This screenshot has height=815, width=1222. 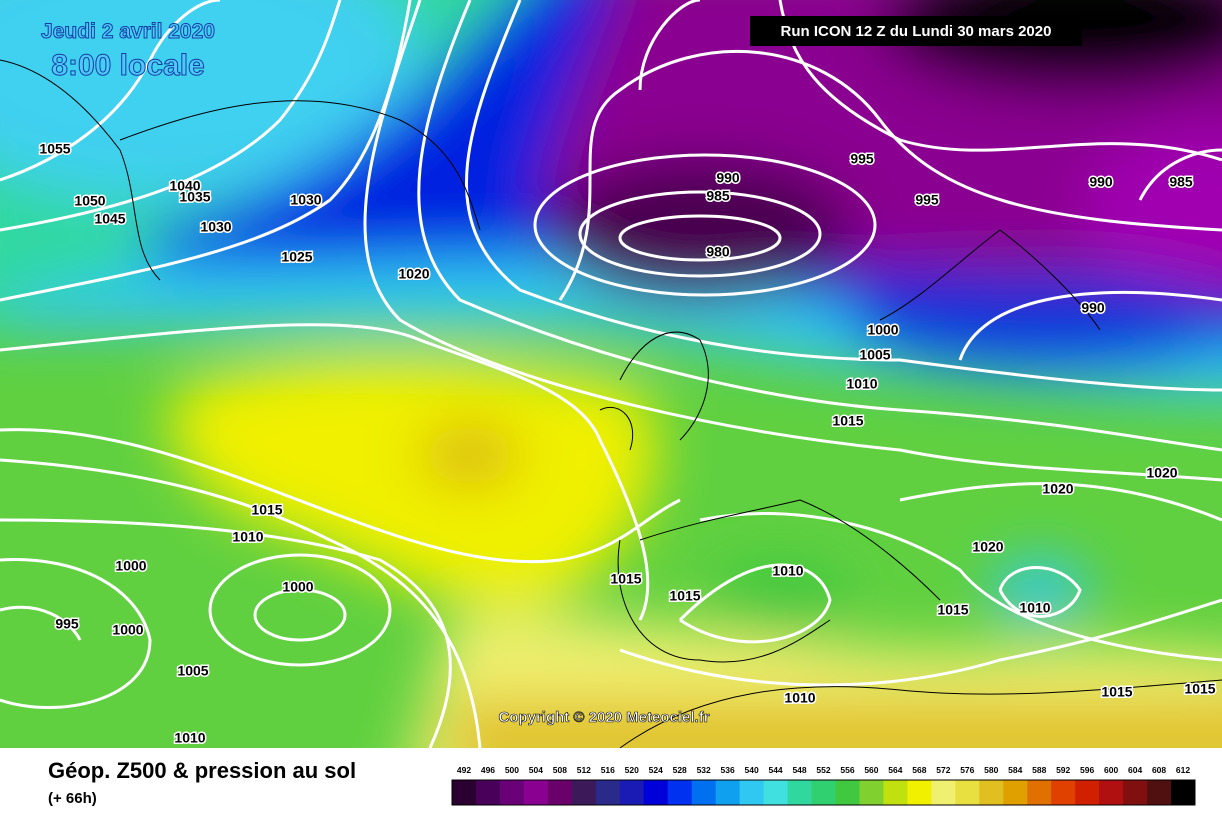 I want to click on colorbar-label: 596, so click(x=1087, y=770).